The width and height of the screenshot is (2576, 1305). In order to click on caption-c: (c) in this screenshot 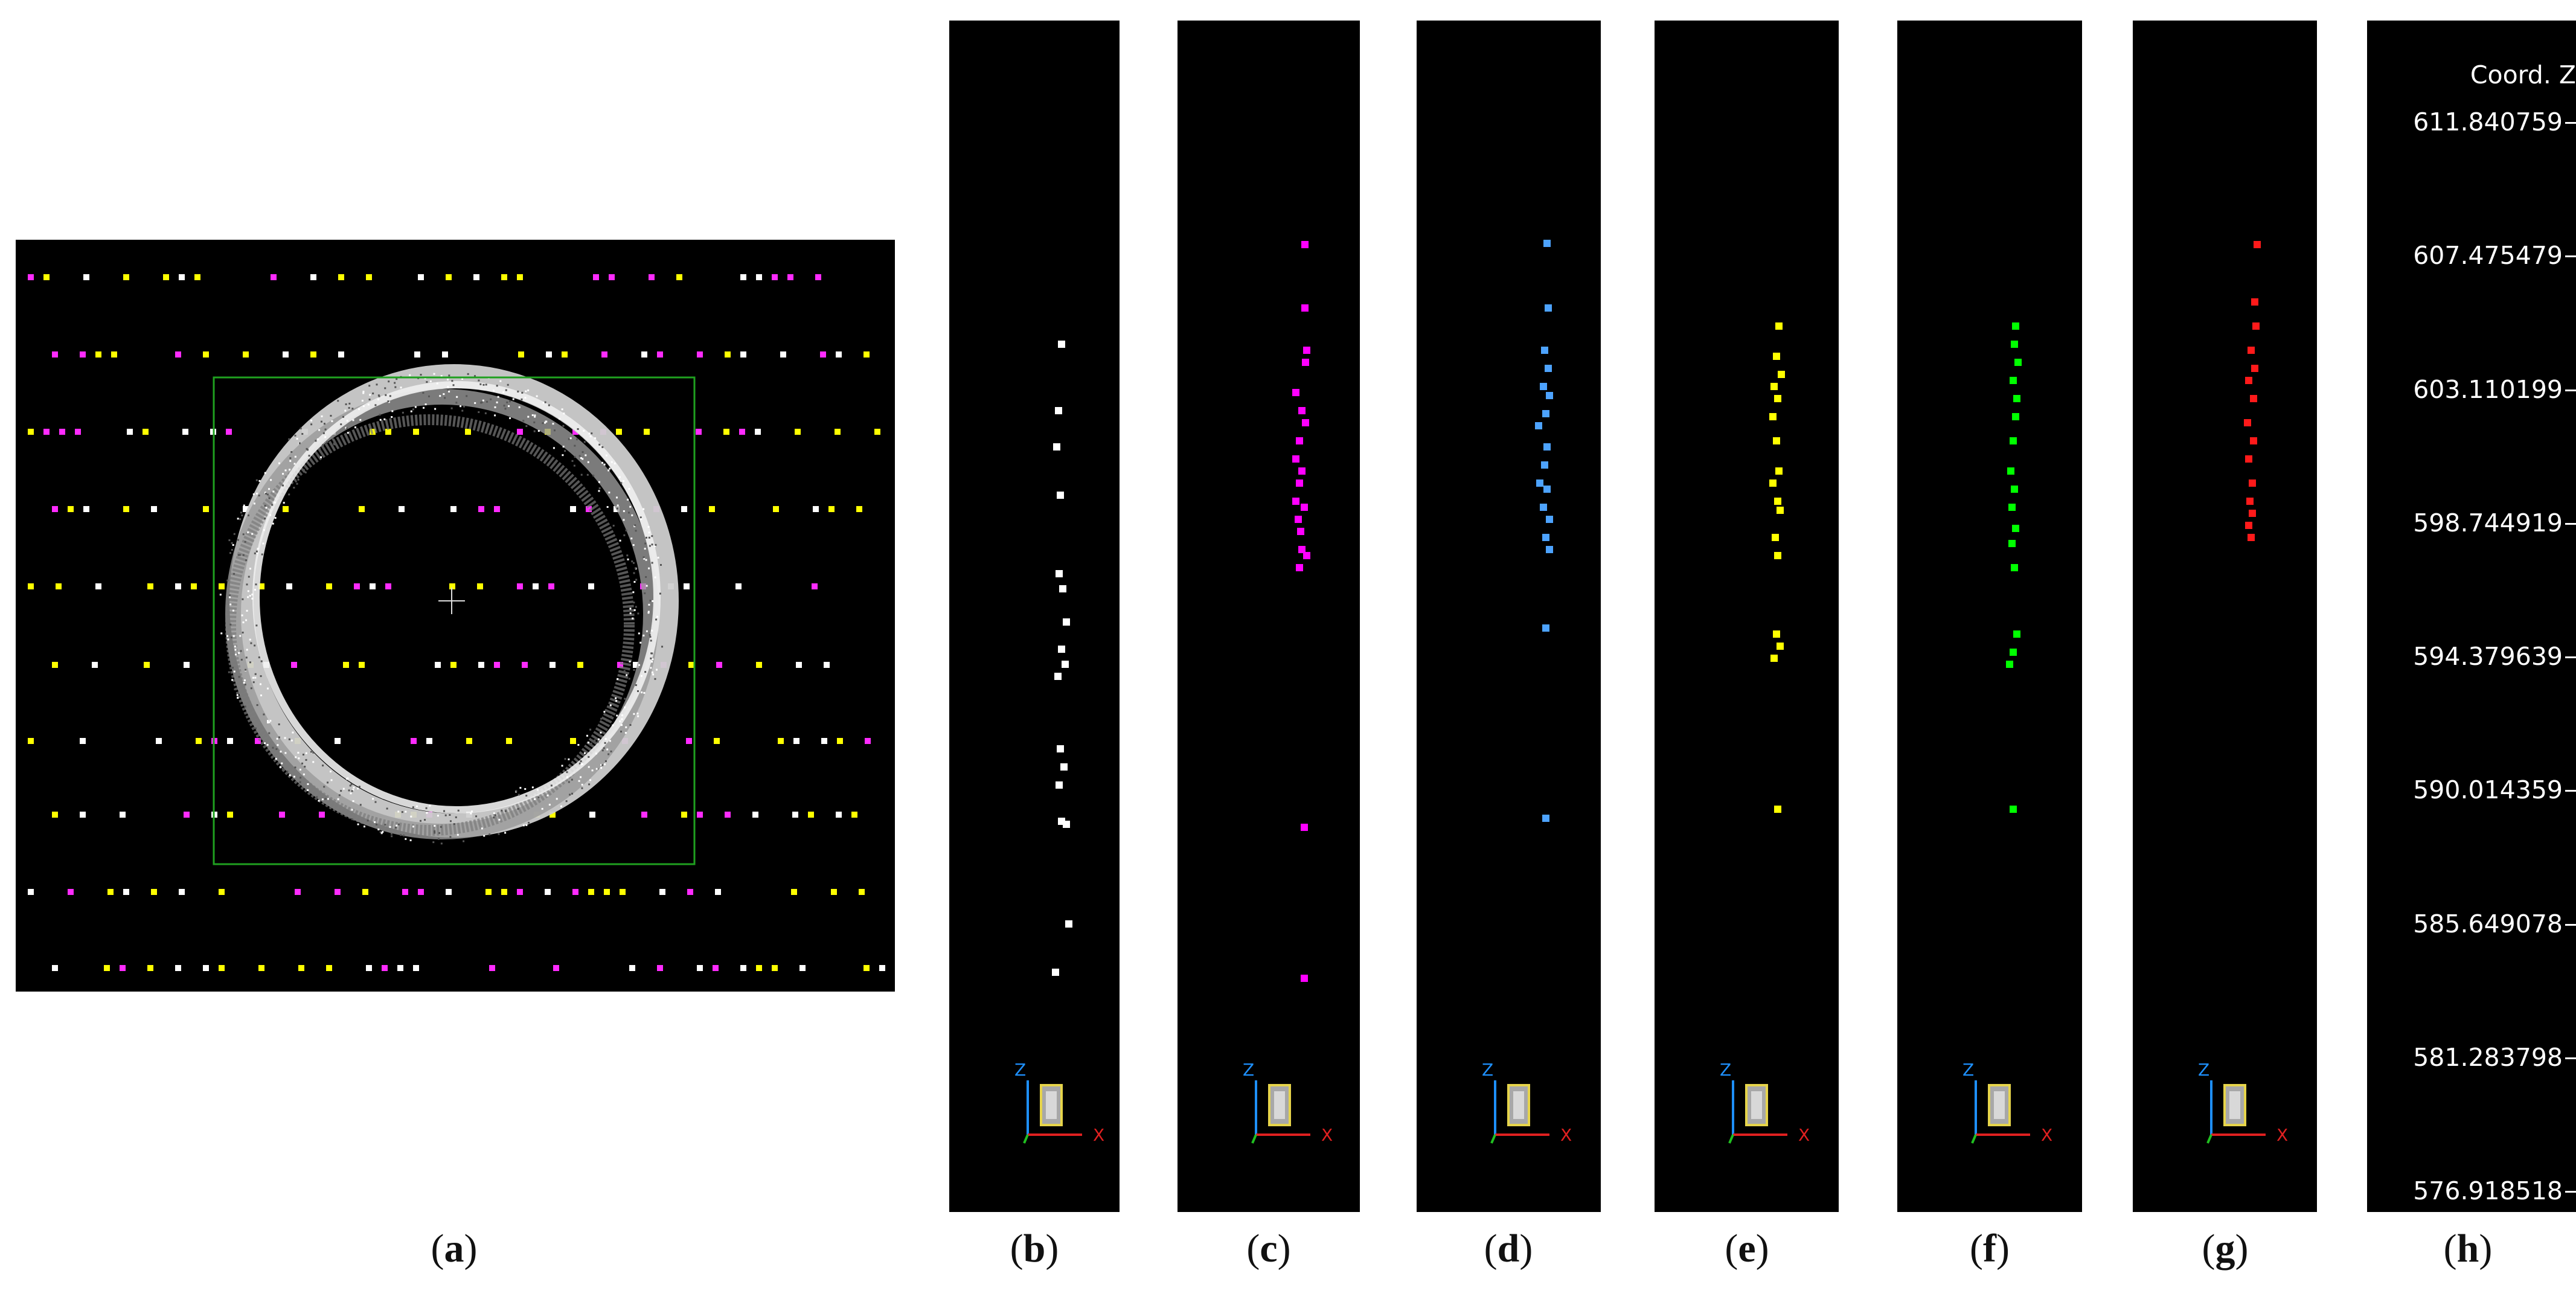, I will do `click(1268, 1248)`.